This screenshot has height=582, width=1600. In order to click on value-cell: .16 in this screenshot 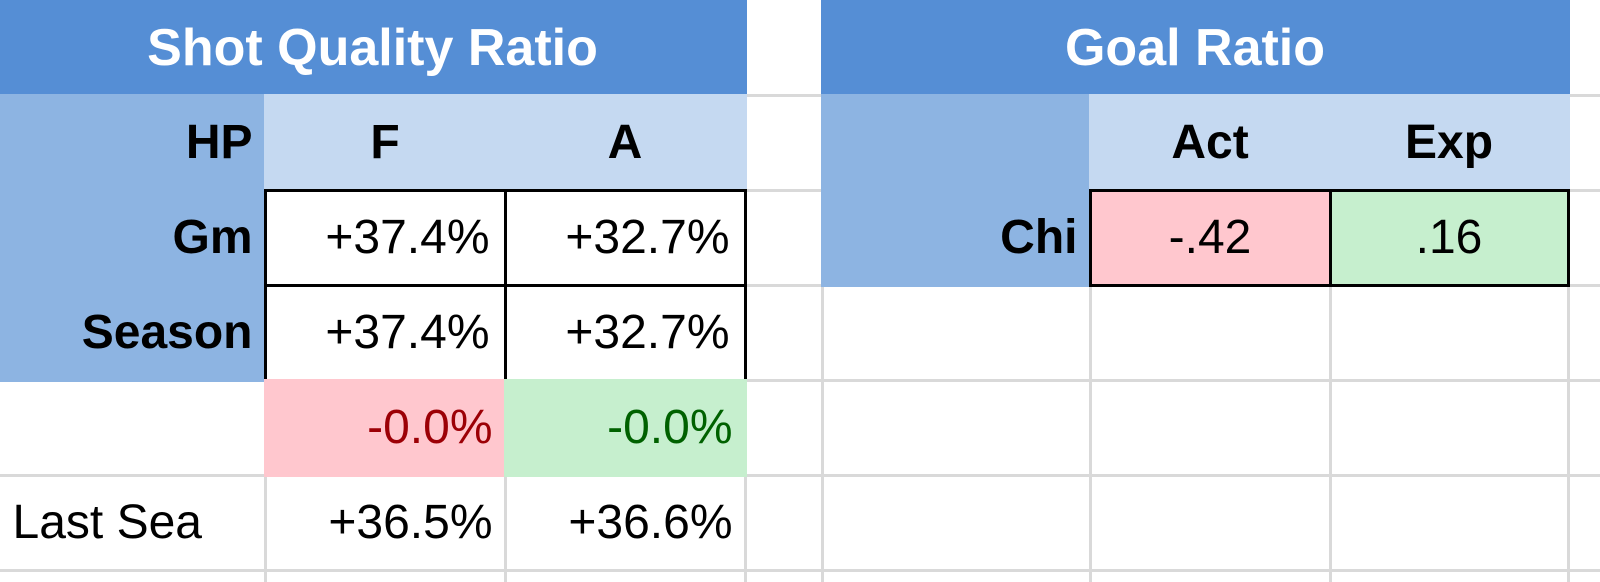, I will do `click(1449, 237)`.